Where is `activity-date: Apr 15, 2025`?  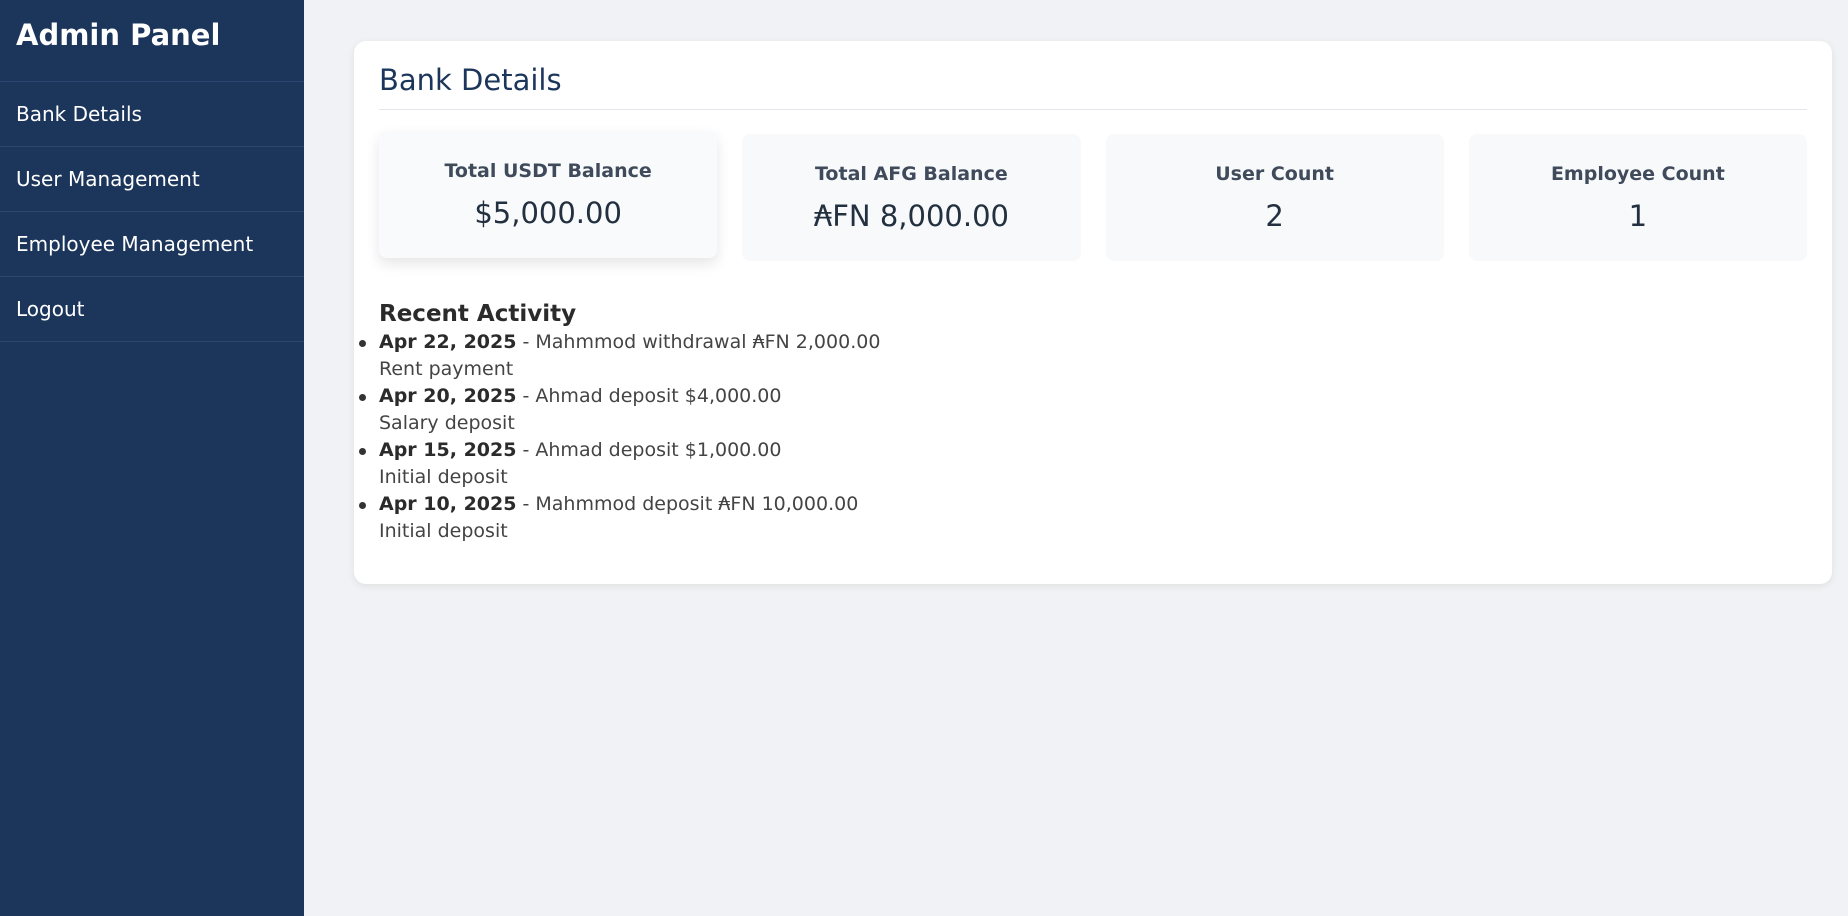
activity-date: Apr 15, 2025 is located at coordinates (448, 450).